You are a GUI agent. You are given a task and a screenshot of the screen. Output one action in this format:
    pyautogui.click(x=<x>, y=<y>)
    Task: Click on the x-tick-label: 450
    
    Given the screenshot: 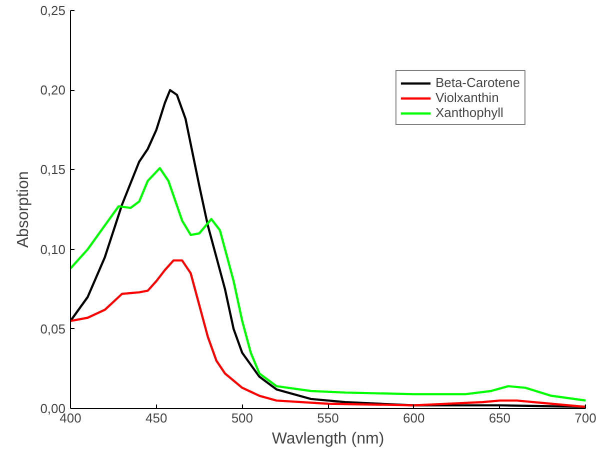 What is the action you would take?
    pyautogui.click(x=156, y=418)
    